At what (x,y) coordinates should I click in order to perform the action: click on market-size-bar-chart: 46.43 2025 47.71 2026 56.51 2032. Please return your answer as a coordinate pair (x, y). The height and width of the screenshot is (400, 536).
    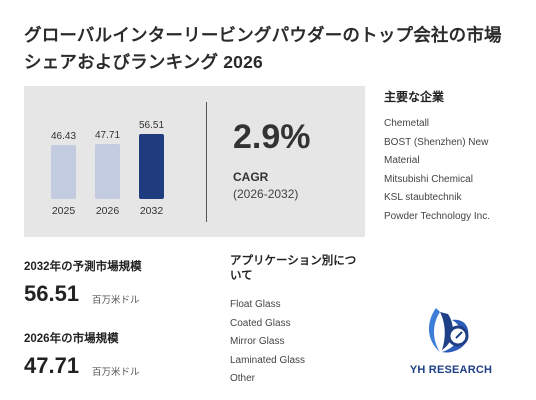
    Looking at the image, I should click on (107, 168).